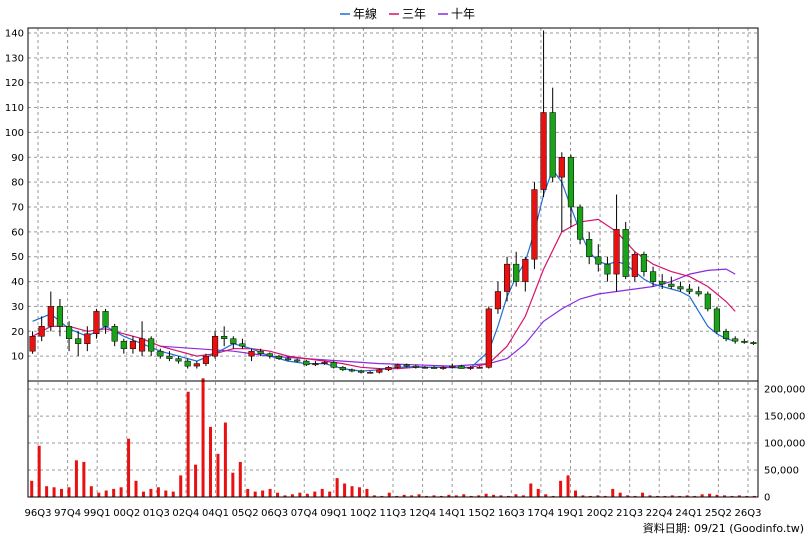 The width and height of the screenshot is (808, 540). What do you see at coordinates (274, 513) in the screenshot?
I see `x-tick-label: 06Q3` at bounding box center [274, 513].